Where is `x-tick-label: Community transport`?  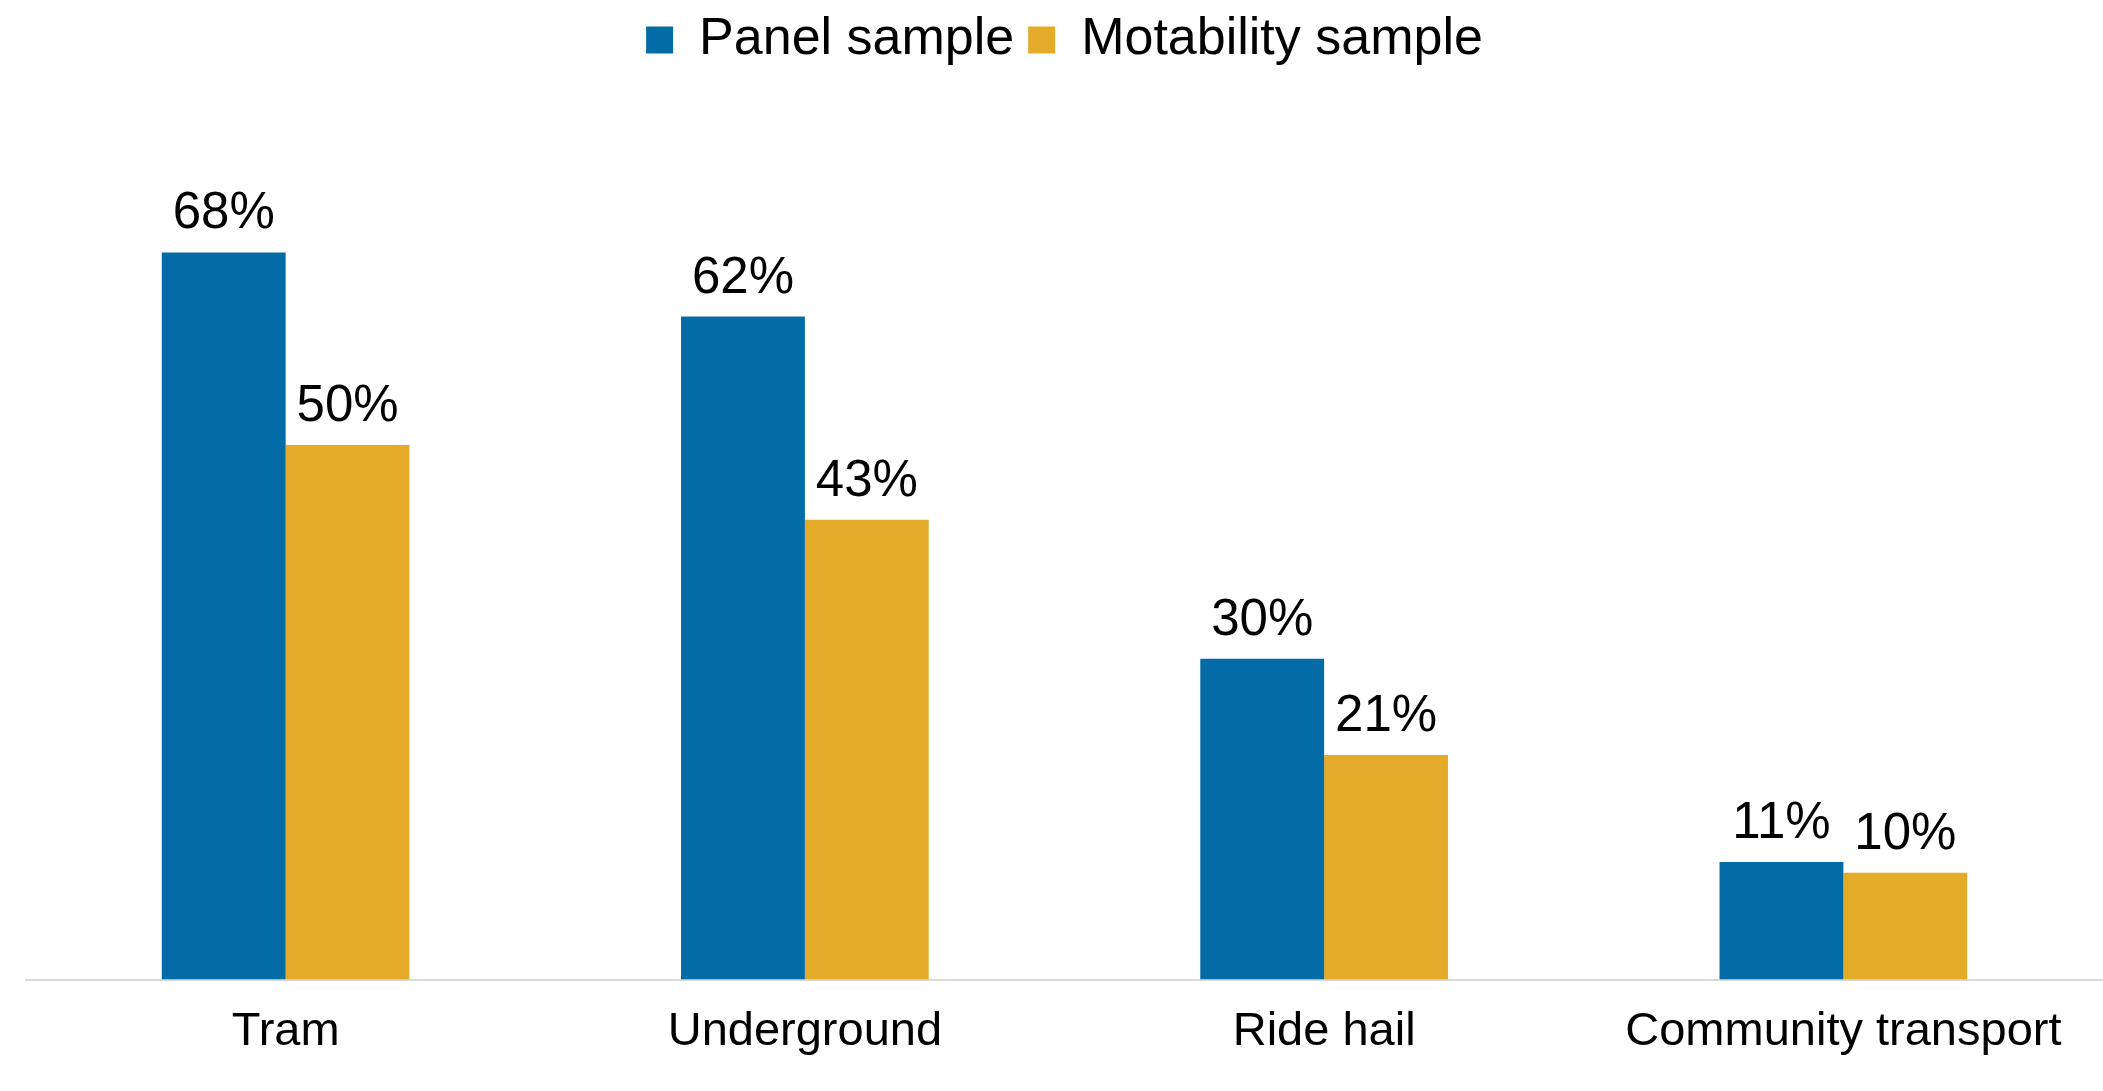 x-tick-label: Community transport is located at coordinates (1843, 1028).